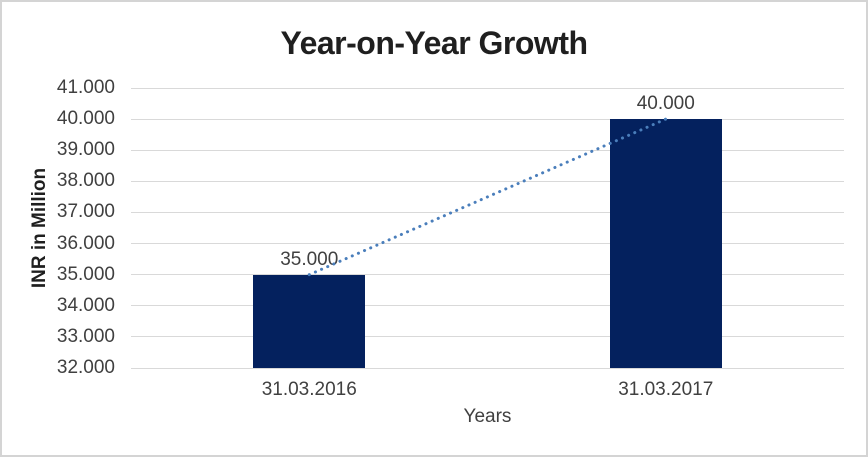 The image size is (868, 457). What do you see at coordinates (85, 274) in the screenshot?
I see `y-axis-tick-label: 35.000` at bounding box center [85, 274].